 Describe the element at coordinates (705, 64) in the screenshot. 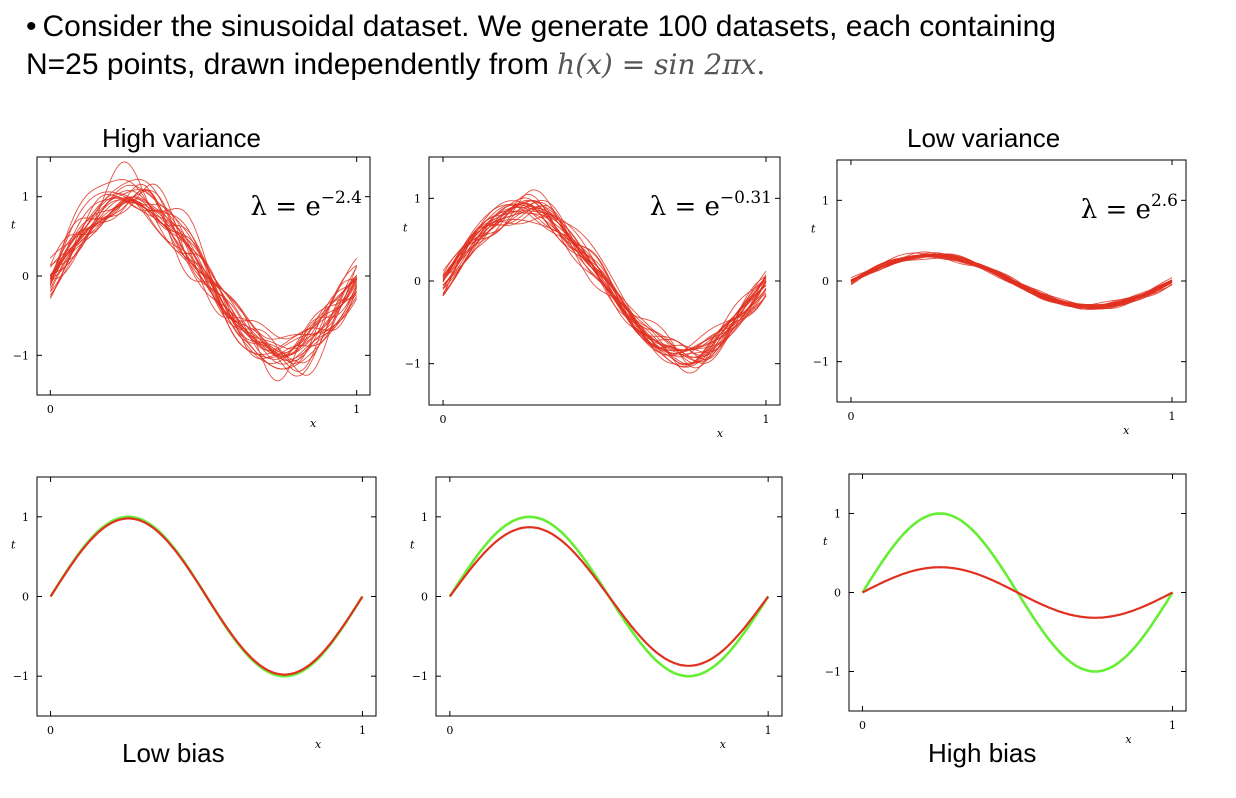

I see `formula-rhs: sin 2πx` at that location.